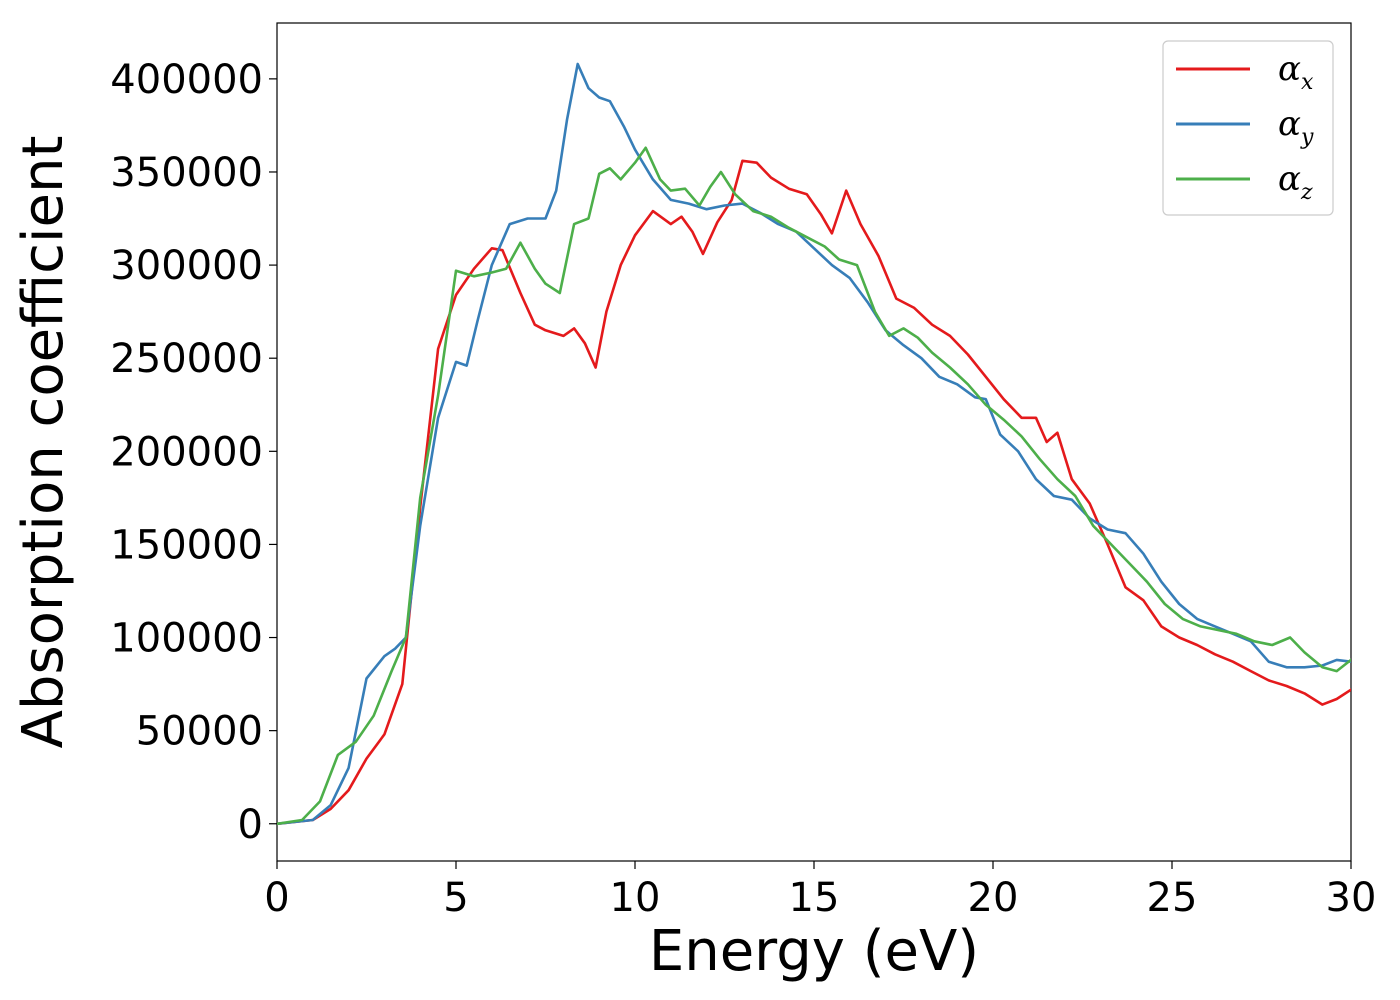  Describe the element at coordinates (814, 898) in the screenshot. I see `x-tick-label: 15` at that location.